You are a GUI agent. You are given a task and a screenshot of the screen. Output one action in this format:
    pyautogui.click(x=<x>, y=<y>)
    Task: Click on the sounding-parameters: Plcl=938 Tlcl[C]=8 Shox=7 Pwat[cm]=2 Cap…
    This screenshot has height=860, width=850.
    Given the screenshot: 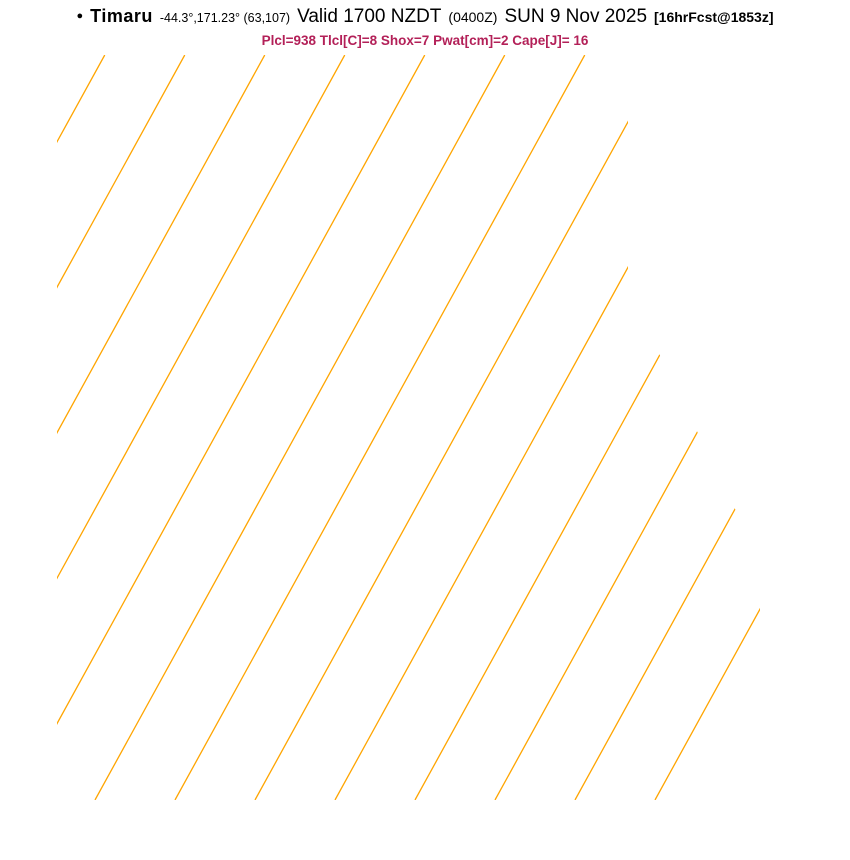 What is the action you would take?
    pyautogui.click(x=425, y=40)
    